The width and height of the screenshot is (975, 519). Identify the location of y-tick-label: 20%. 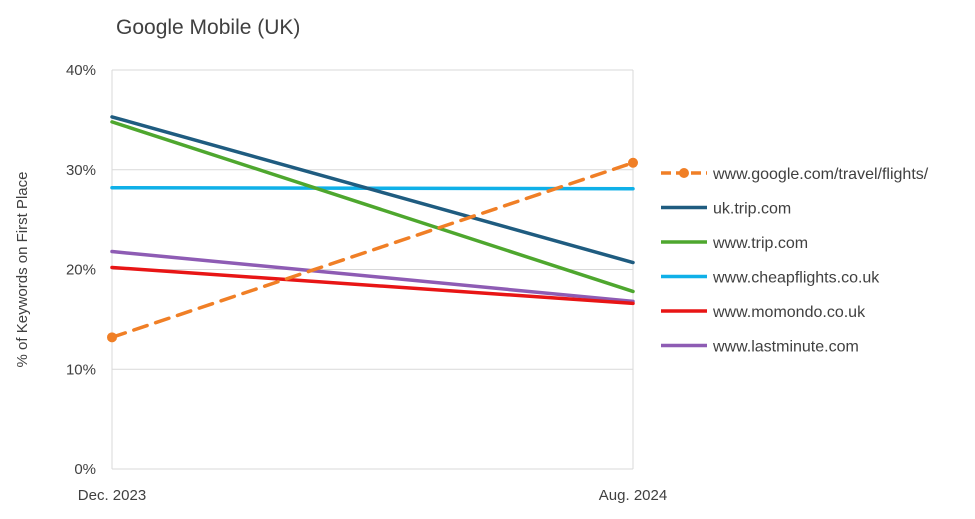
(81, 270).